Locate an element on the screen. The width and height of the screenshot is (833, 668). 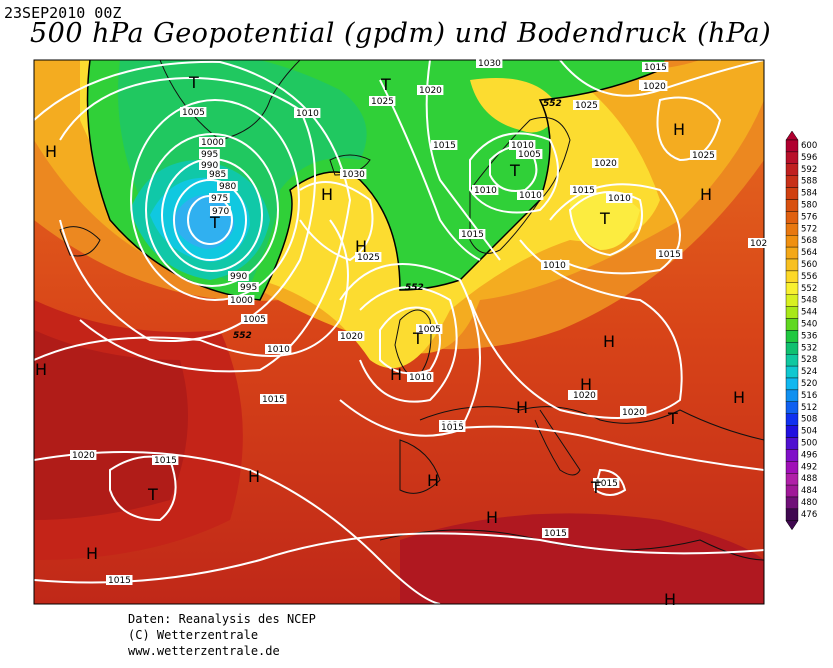
colorbar-label: 588 is located at coordinates (809, 182).